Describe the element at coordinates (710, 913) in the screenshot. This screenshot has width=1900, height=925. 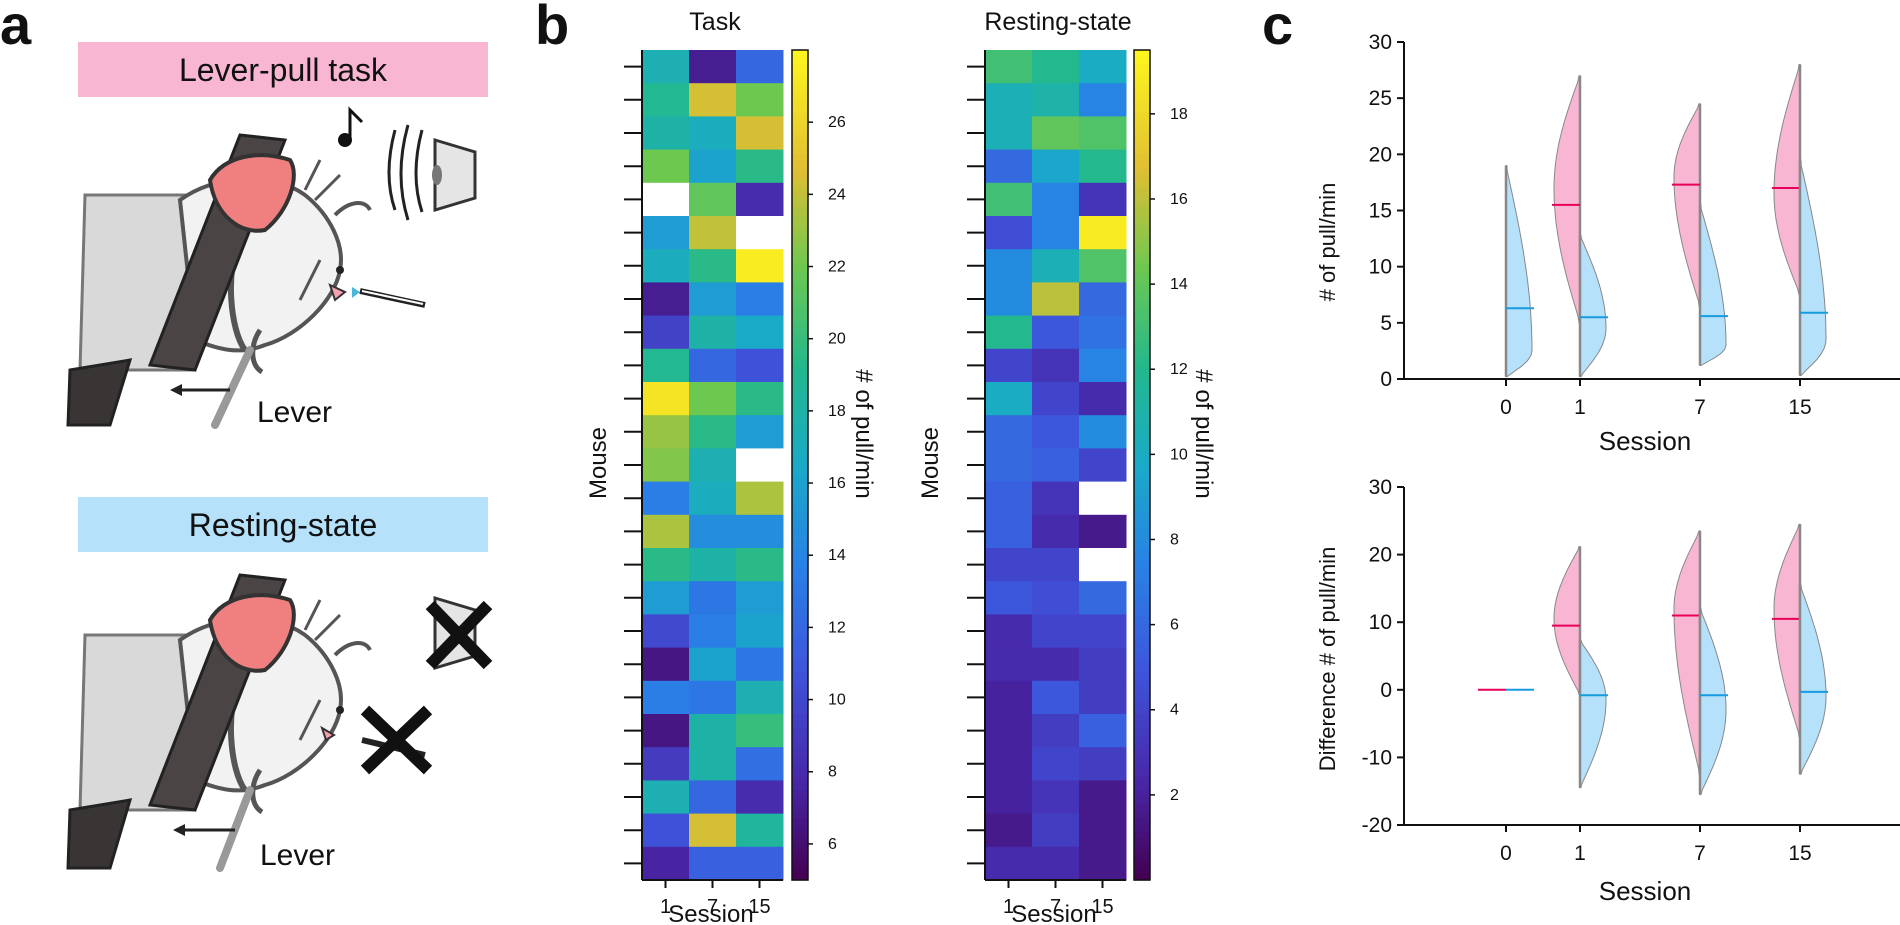
I see `heatmap-task-xlabel: Session` at that location.